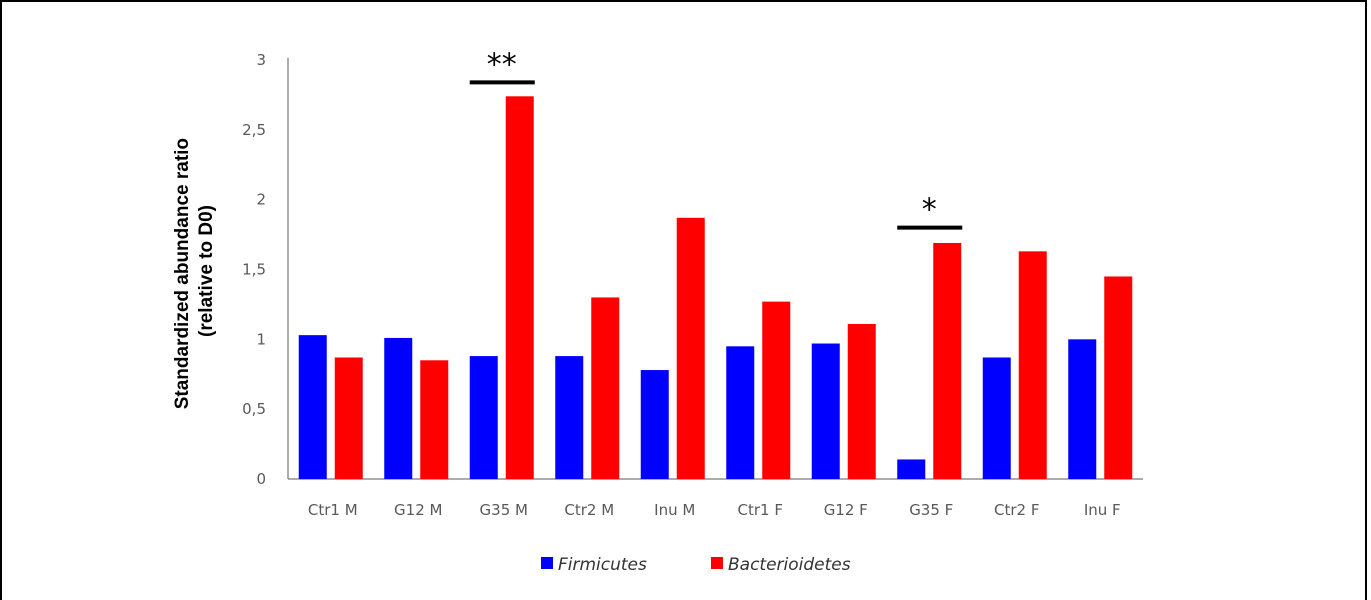  Describe the element at coordinates (254, 270) in the screenshot. I see `y-tick-label: 1,5` at that location.